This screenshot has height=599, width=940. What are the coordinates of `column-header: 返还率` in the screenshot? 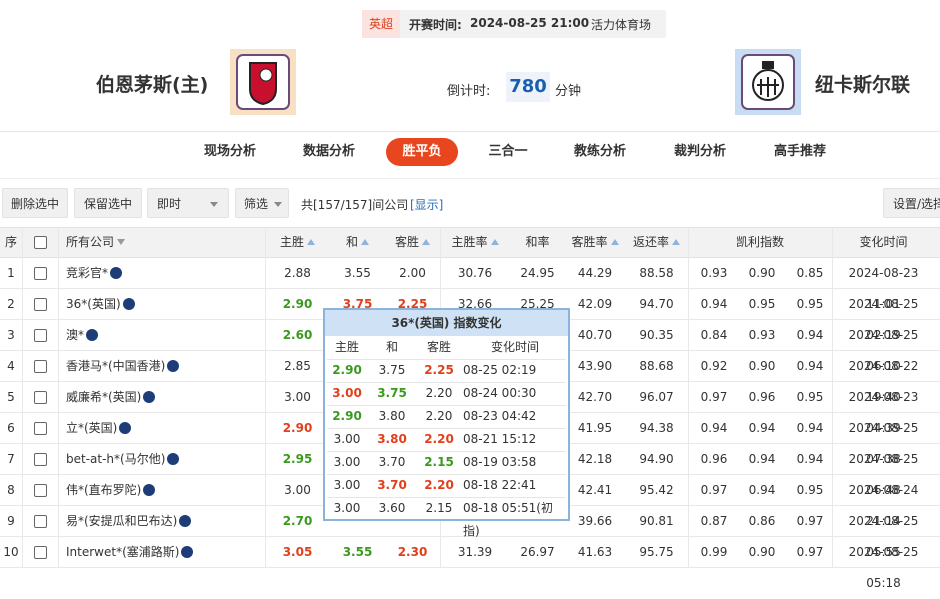 It's located at (656, 242).